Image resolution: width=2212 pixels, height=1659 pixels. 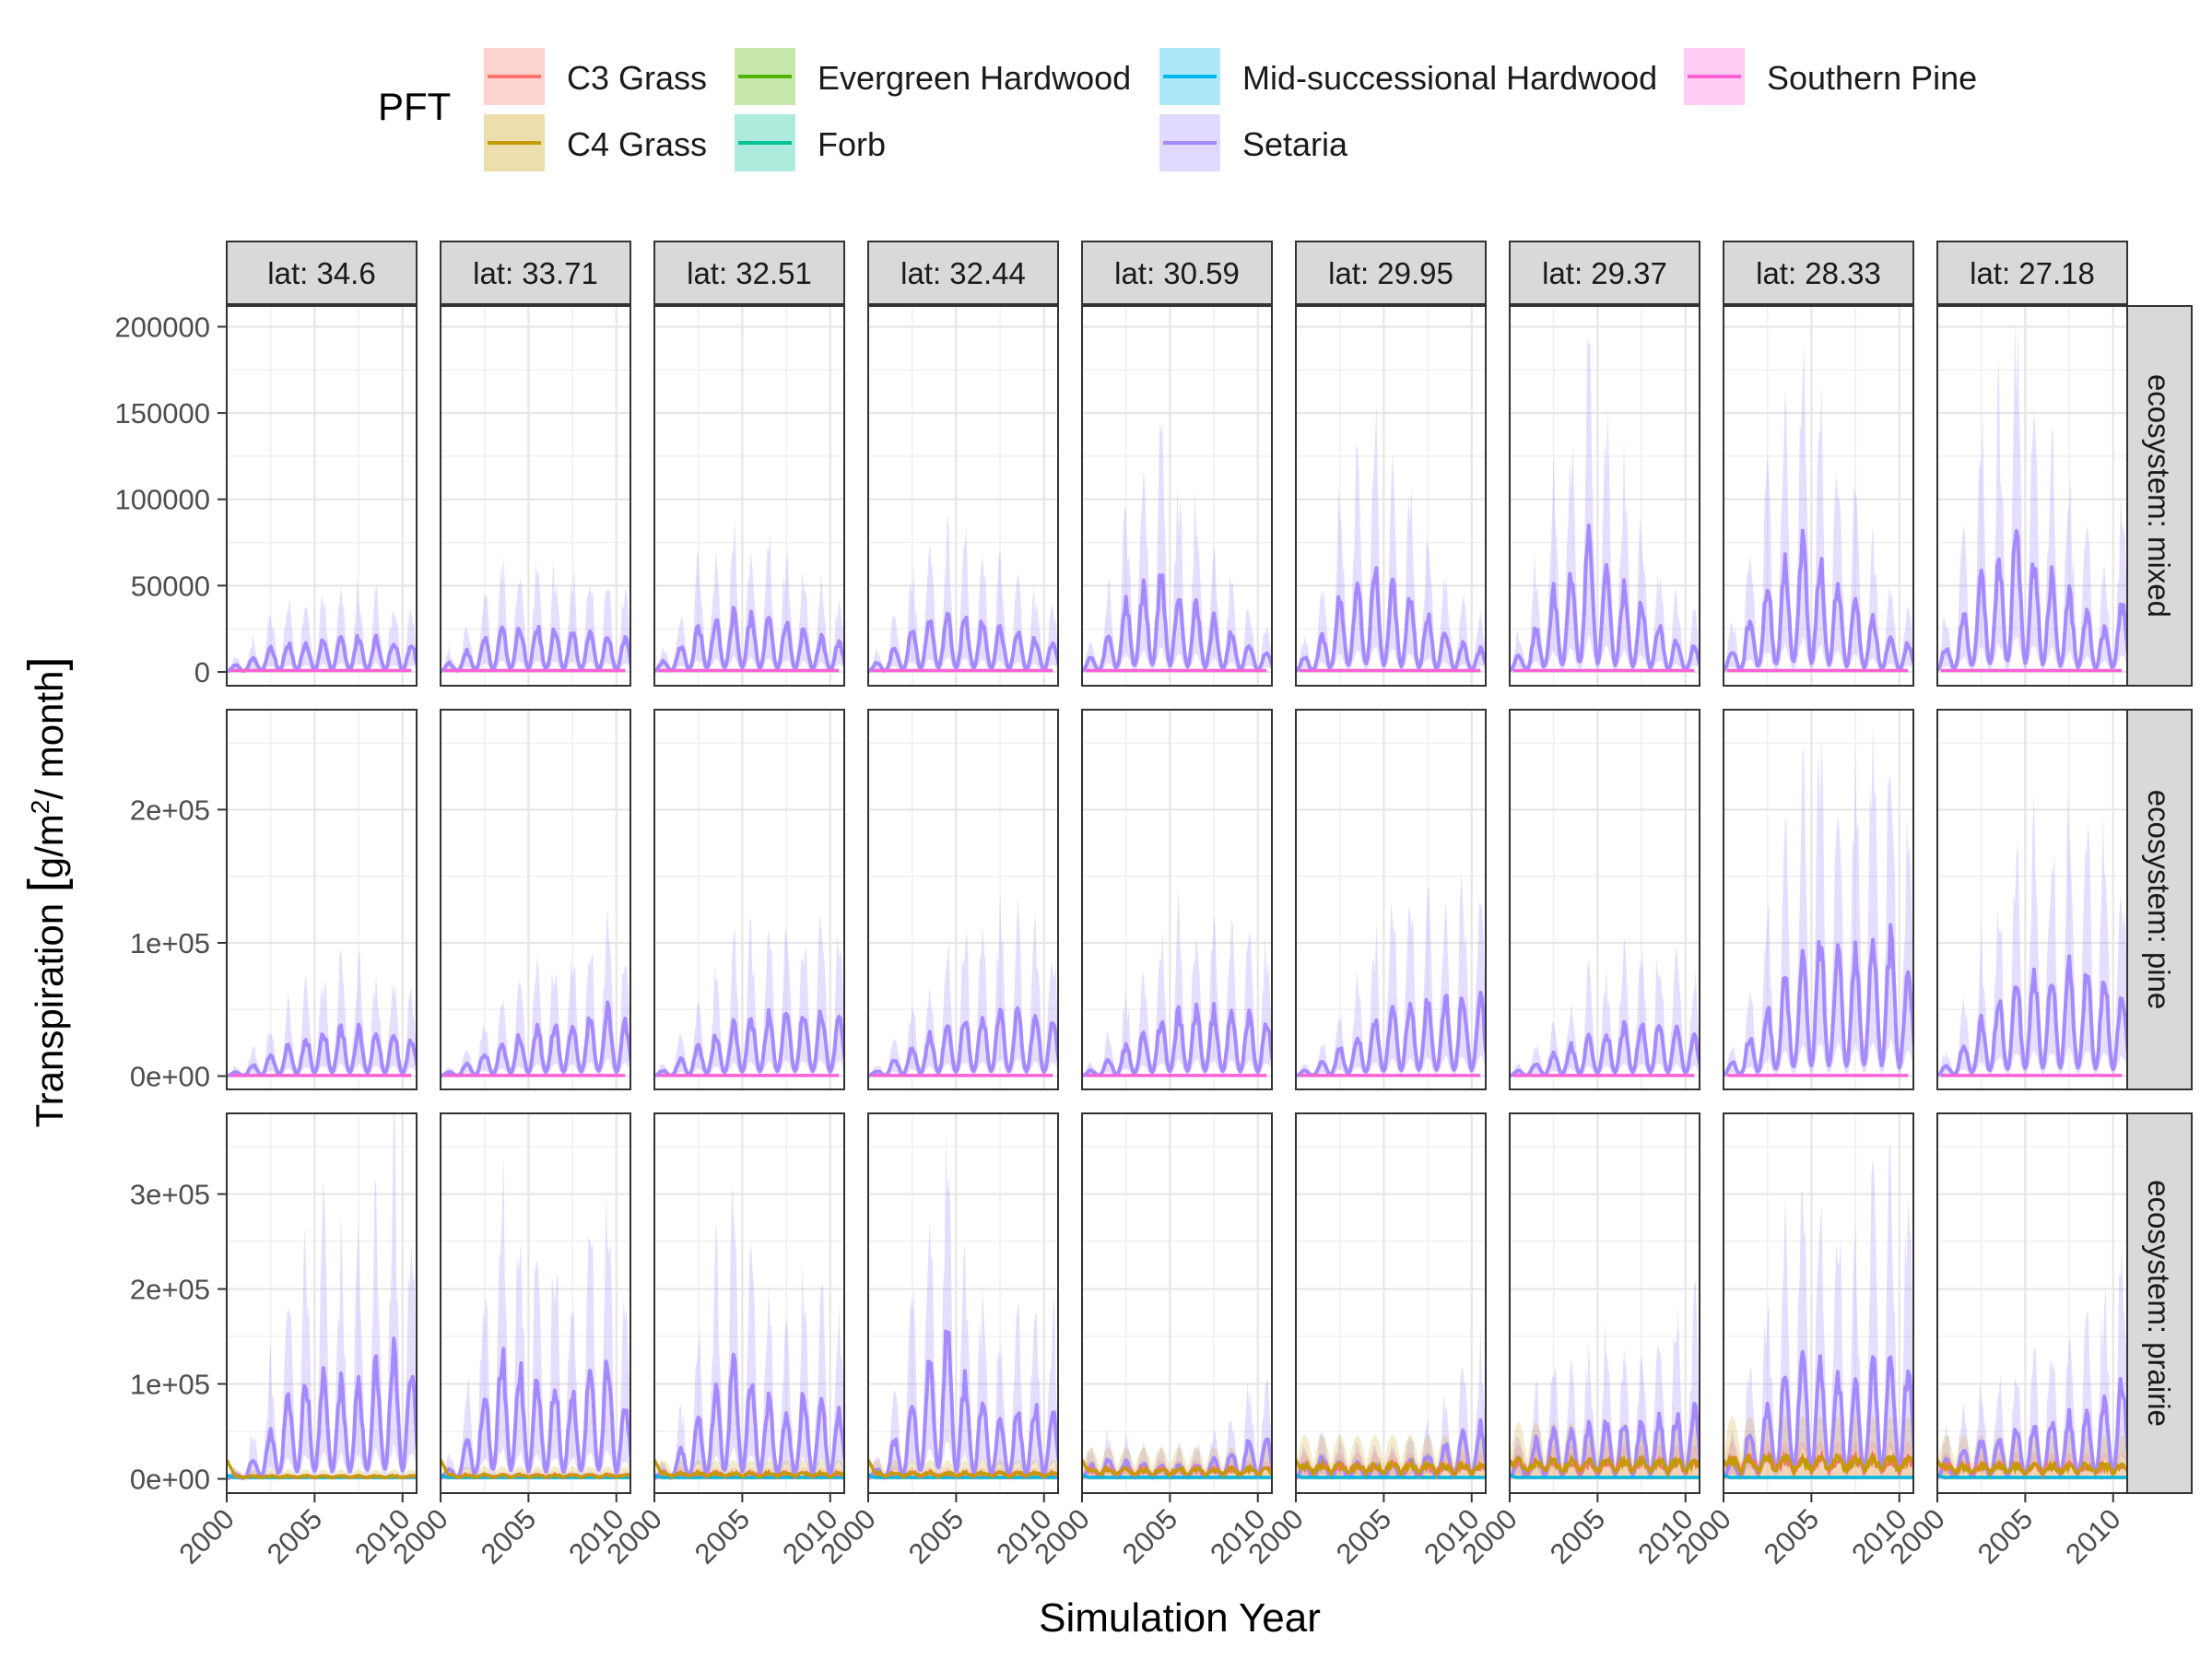 What do you see at coordinates (162, 500) in the screenshot?
I see `y-tick-label: 100000` at bounding box center [162, 500].